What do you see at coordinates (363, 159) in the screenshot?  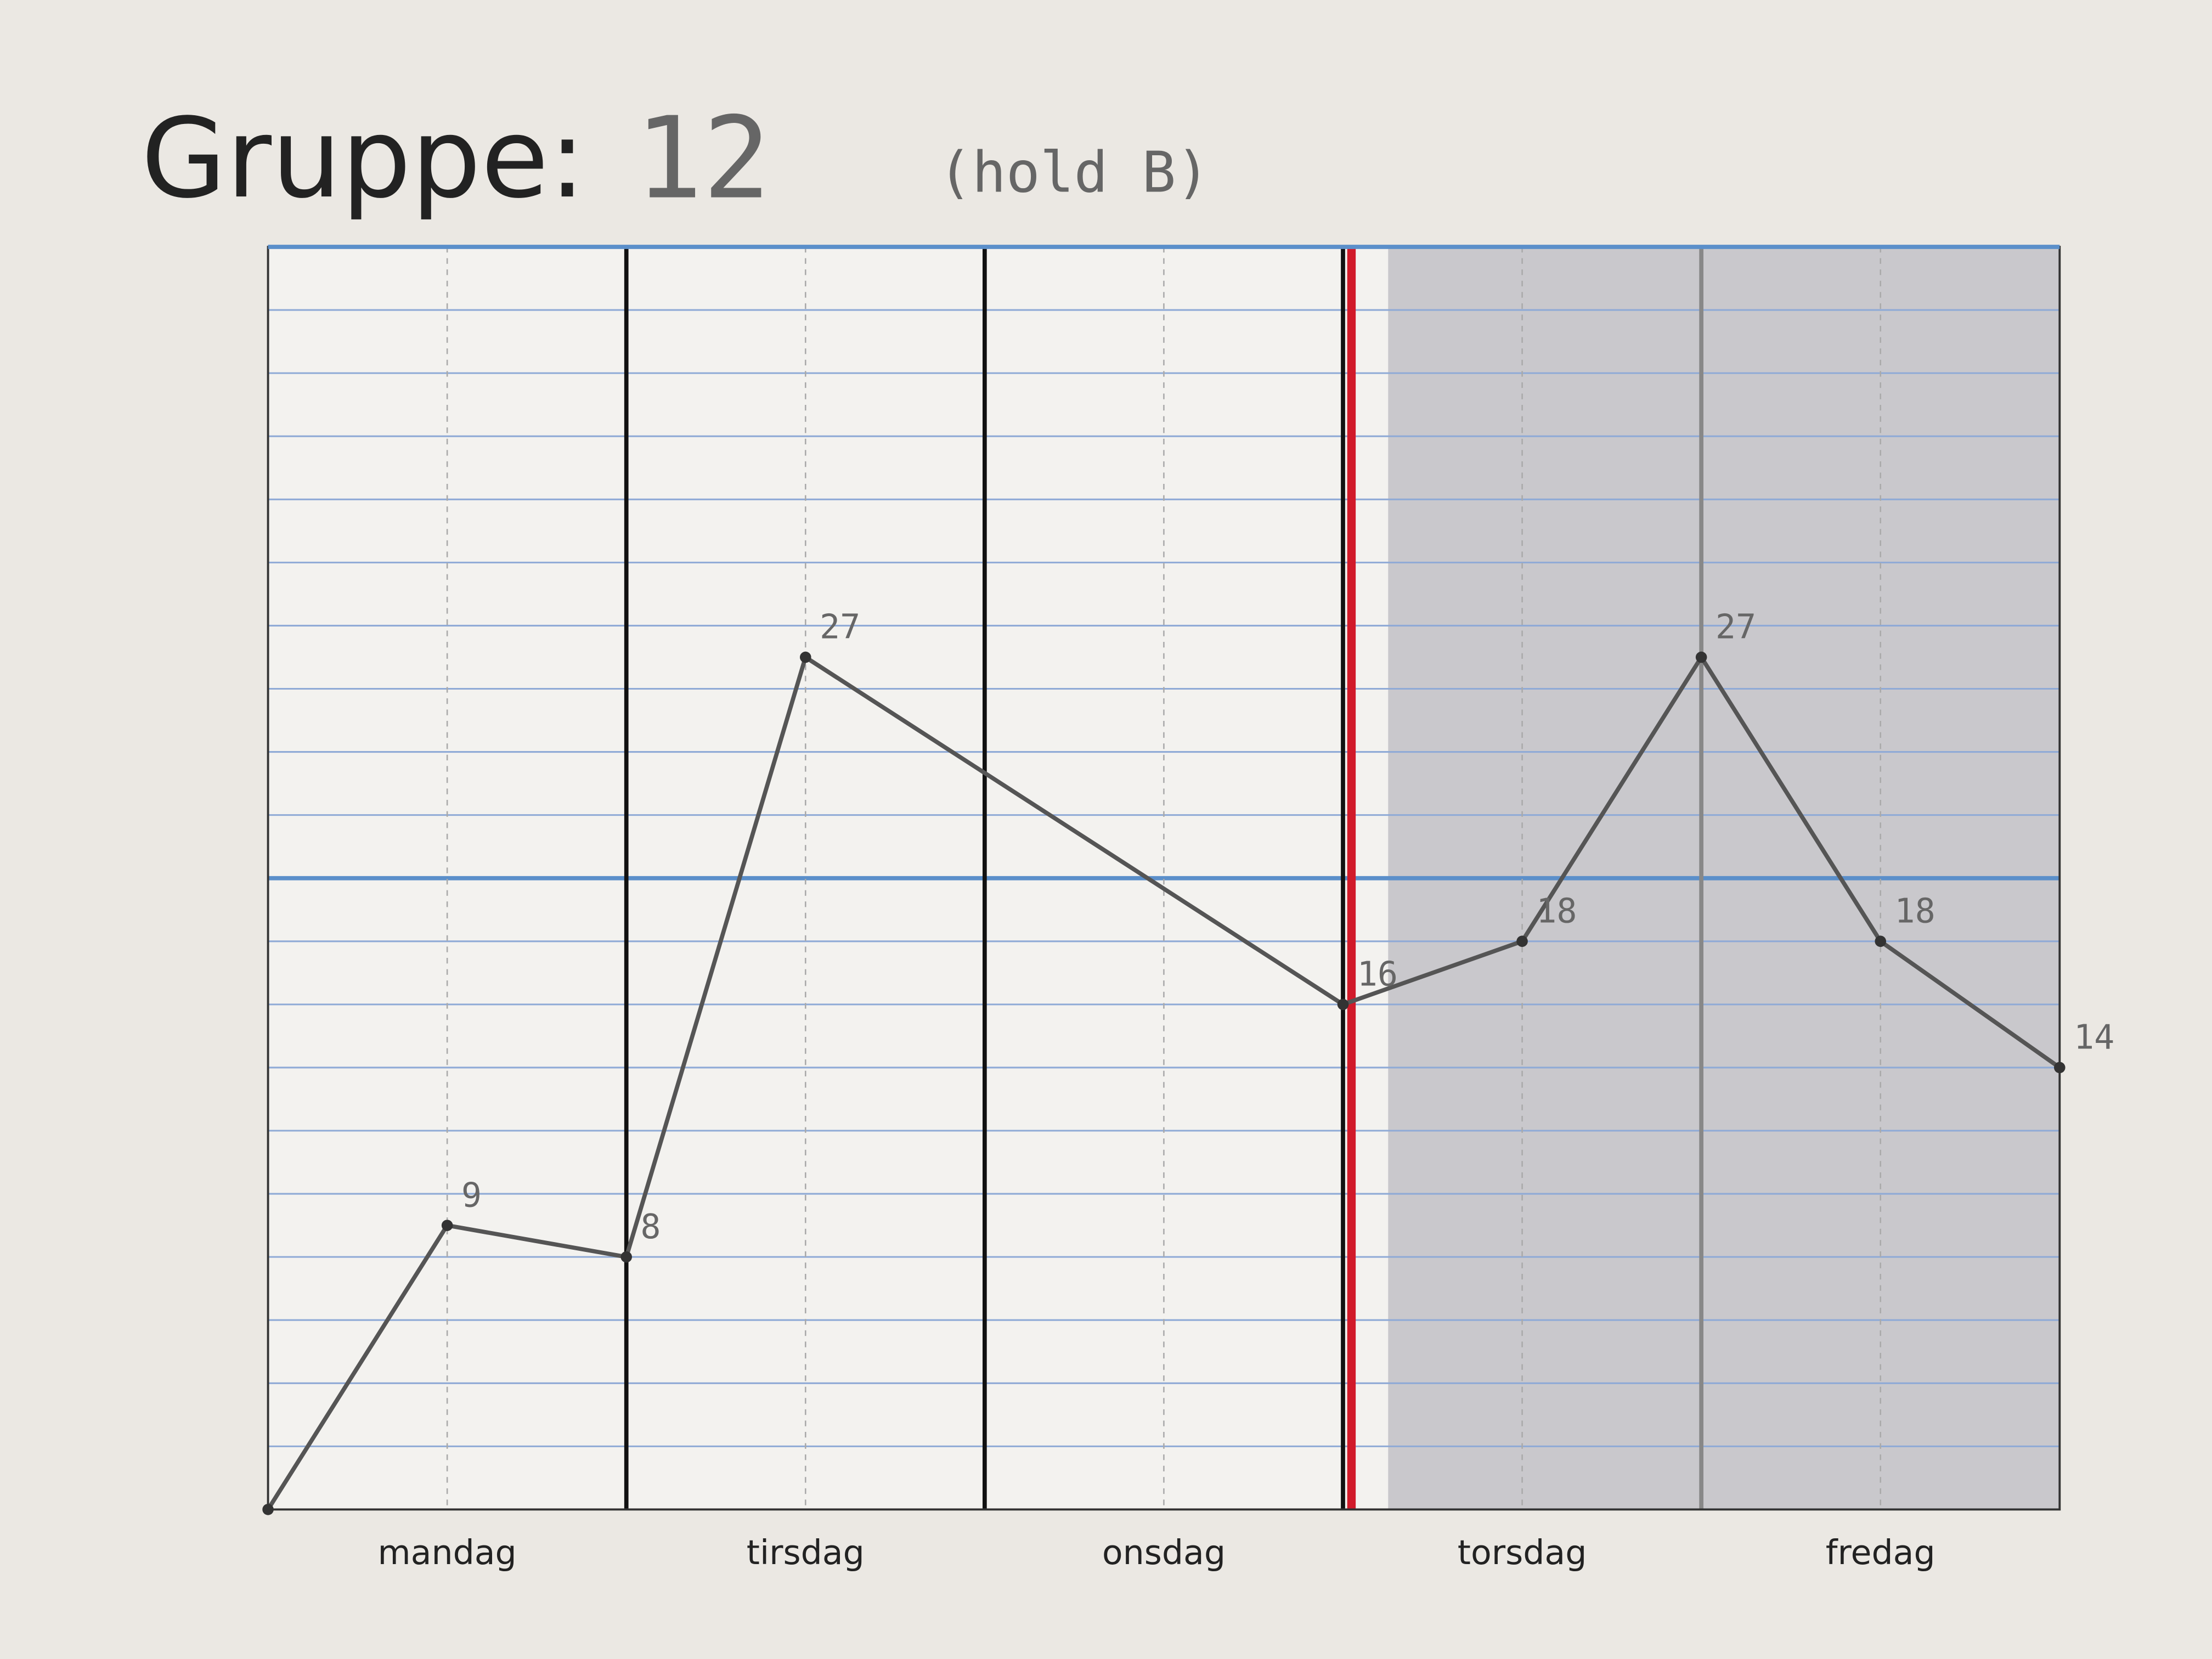 I see `chart-title: Gruppe:` at bounding box center [363, 159].